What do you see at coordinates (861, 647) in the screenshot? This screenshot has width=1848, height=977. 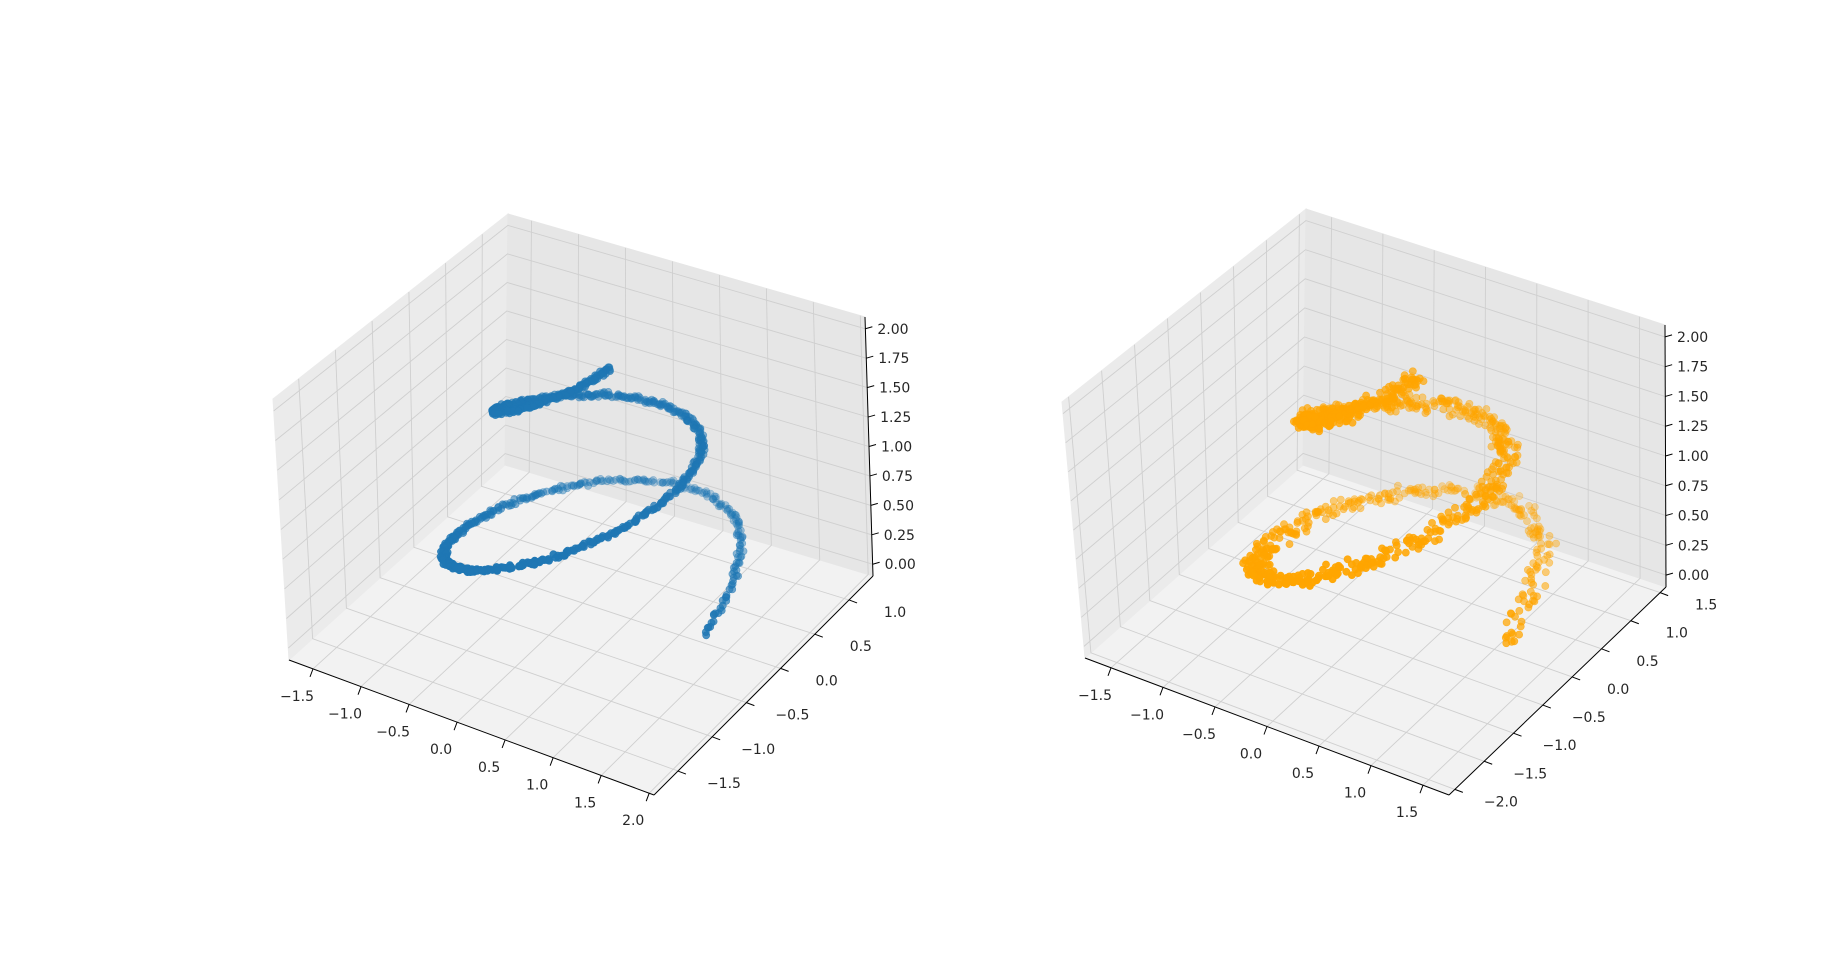 I see `y-tick-label: 0.5` at bounding box center [861, 647].